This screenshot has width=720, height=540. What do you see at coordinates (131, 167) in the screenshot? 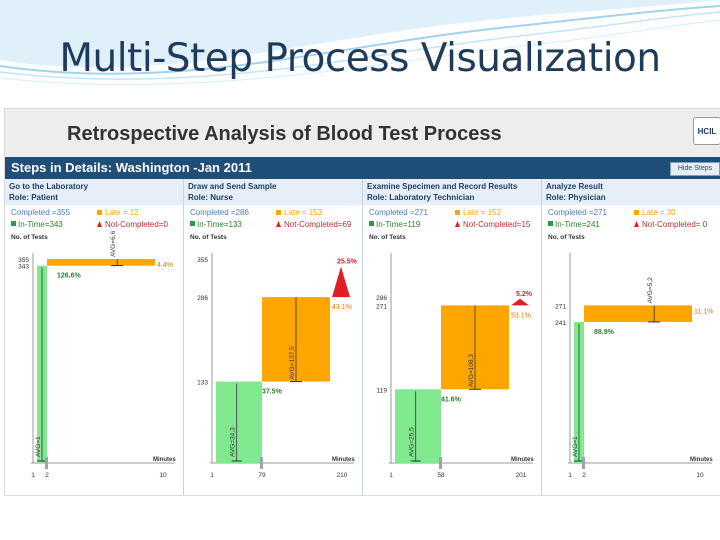
I see `steps-title: Steps in Details: Washington -Jan 2011` at bounding box center [131, 167].